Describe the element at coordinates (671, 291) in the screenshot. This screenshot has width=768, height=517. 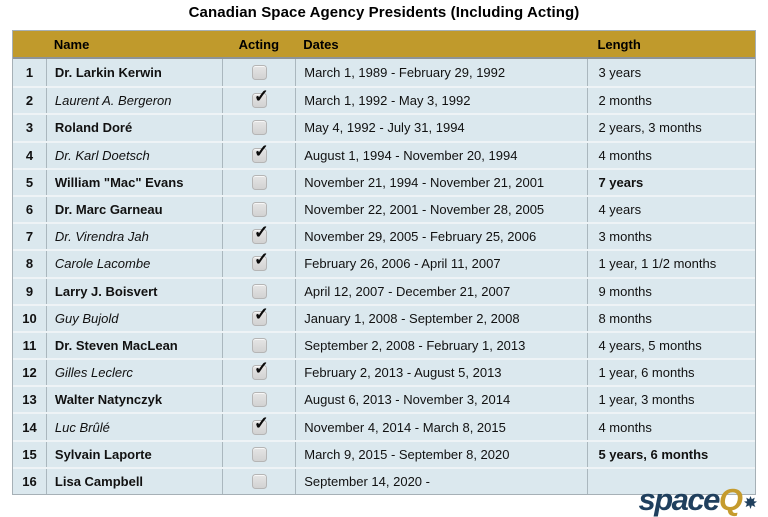
I see `term-length: 9 months` at that location.